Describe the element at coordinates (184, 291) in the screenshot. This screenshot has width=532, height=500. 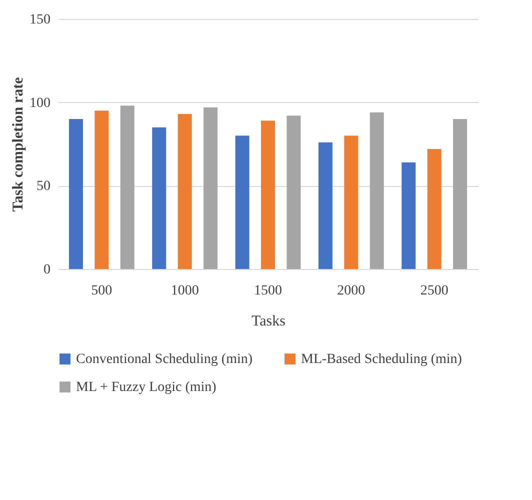
I see `x-tick-label: 1000` at that location.